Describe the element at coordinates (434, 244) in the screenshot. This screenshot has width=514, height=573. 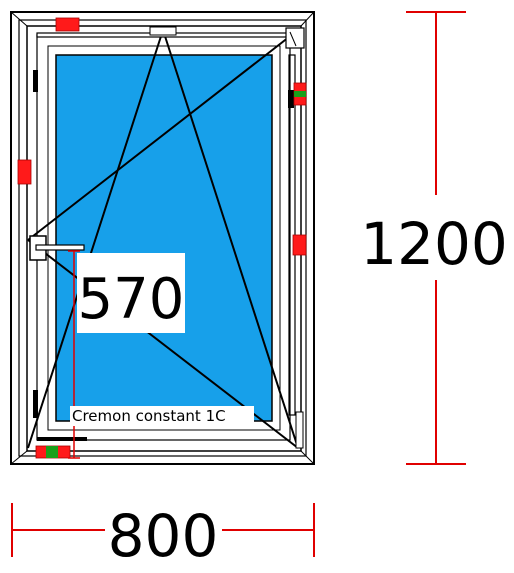
I see `height-label: 1200` at that location.